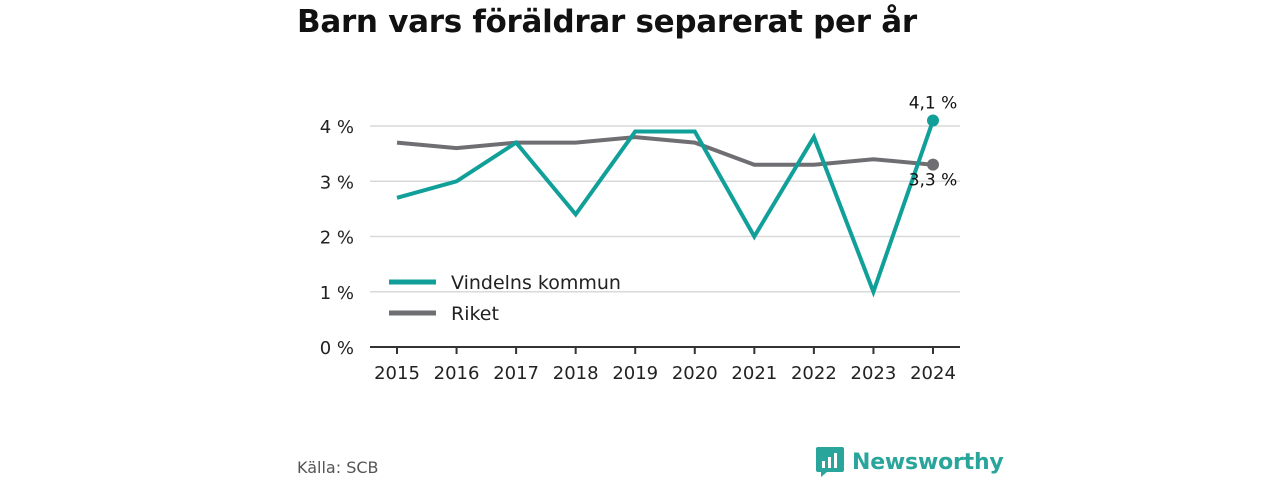 The width and height of the screenshot is (1280, 480). Describe the element at coordinates (337, 348) in the screenshot. I see `y-tick-label: 0 %` at that location.